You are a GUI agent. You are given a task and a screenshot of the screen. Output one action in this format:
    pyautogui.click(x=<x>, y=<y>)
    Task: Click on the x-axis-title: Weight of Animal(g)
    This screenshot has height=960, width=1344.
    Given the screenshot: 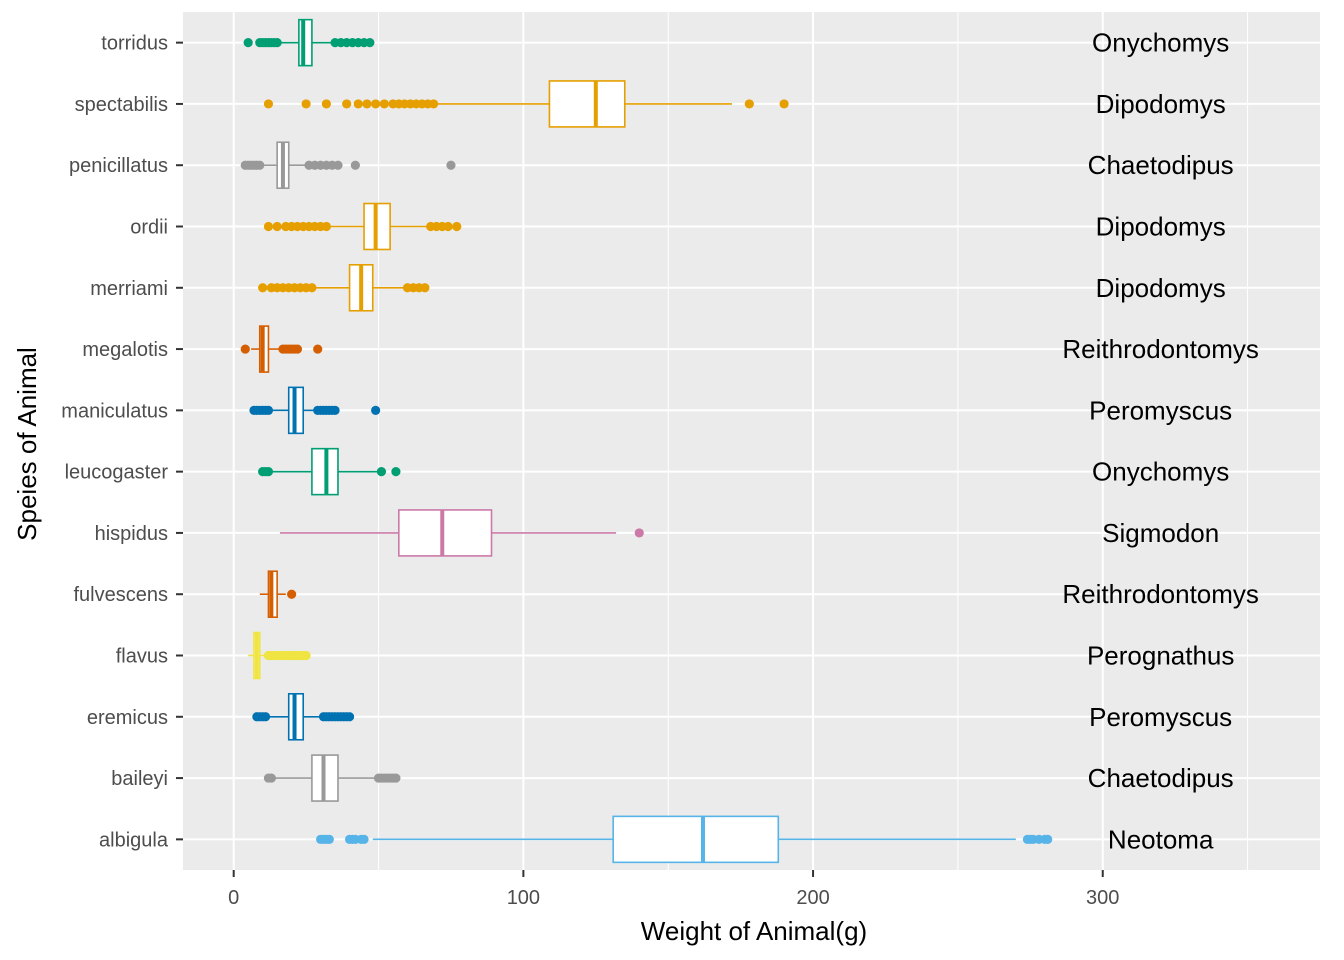 What is the action you would take?
    pyautogui.click(x=754, y=931)
    